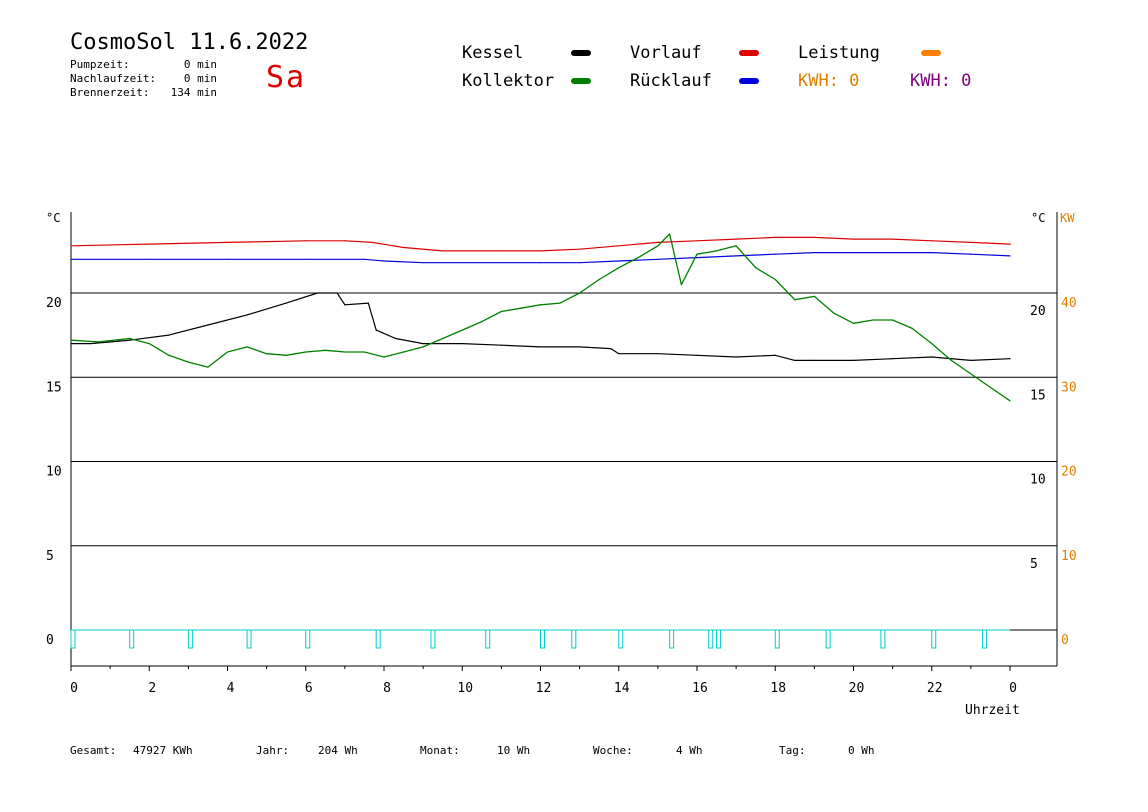  I want to click on footer-gesamt-label: Gesamt:, so click(93, 750).